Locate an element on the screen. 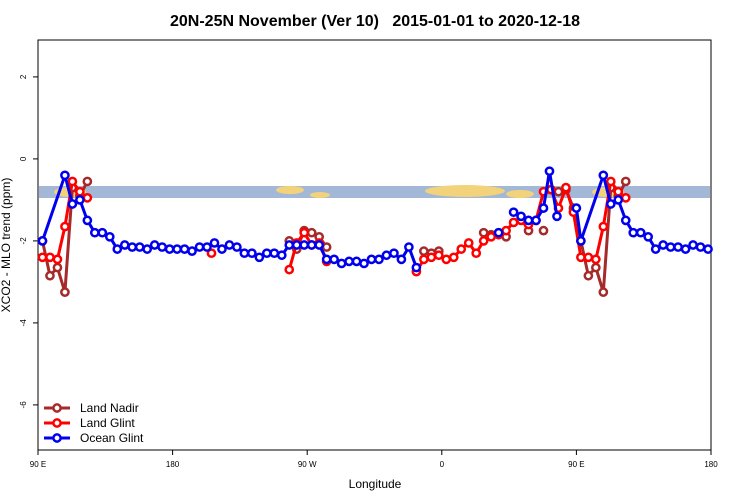 The width and height of the screenshot is (750, 500). x-tick-label: 90 E is located at coordinates (38, 464).